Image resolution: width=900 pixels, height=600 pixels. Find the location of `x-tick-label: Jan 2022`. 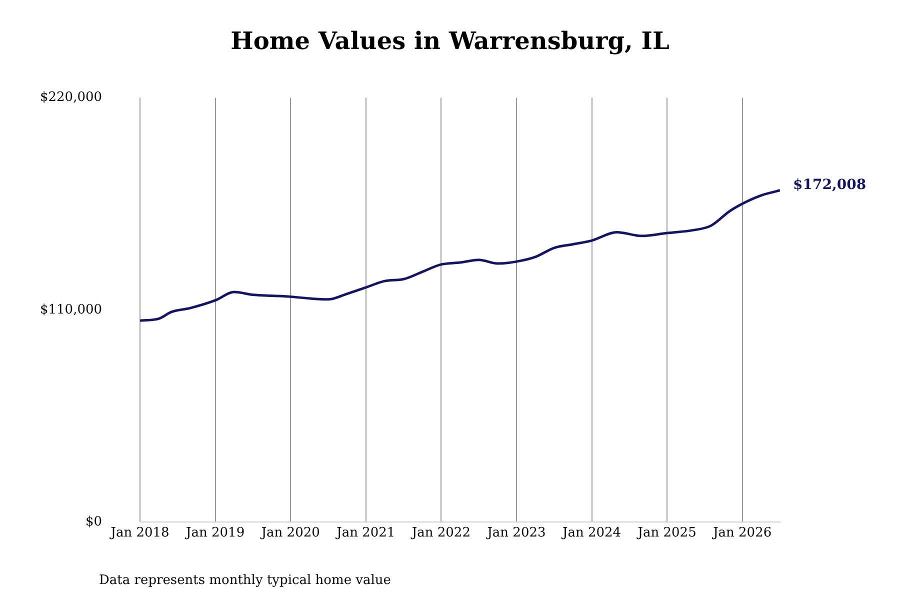

x-tick-label: Jan 2022 is located at coordinates (440, 532).